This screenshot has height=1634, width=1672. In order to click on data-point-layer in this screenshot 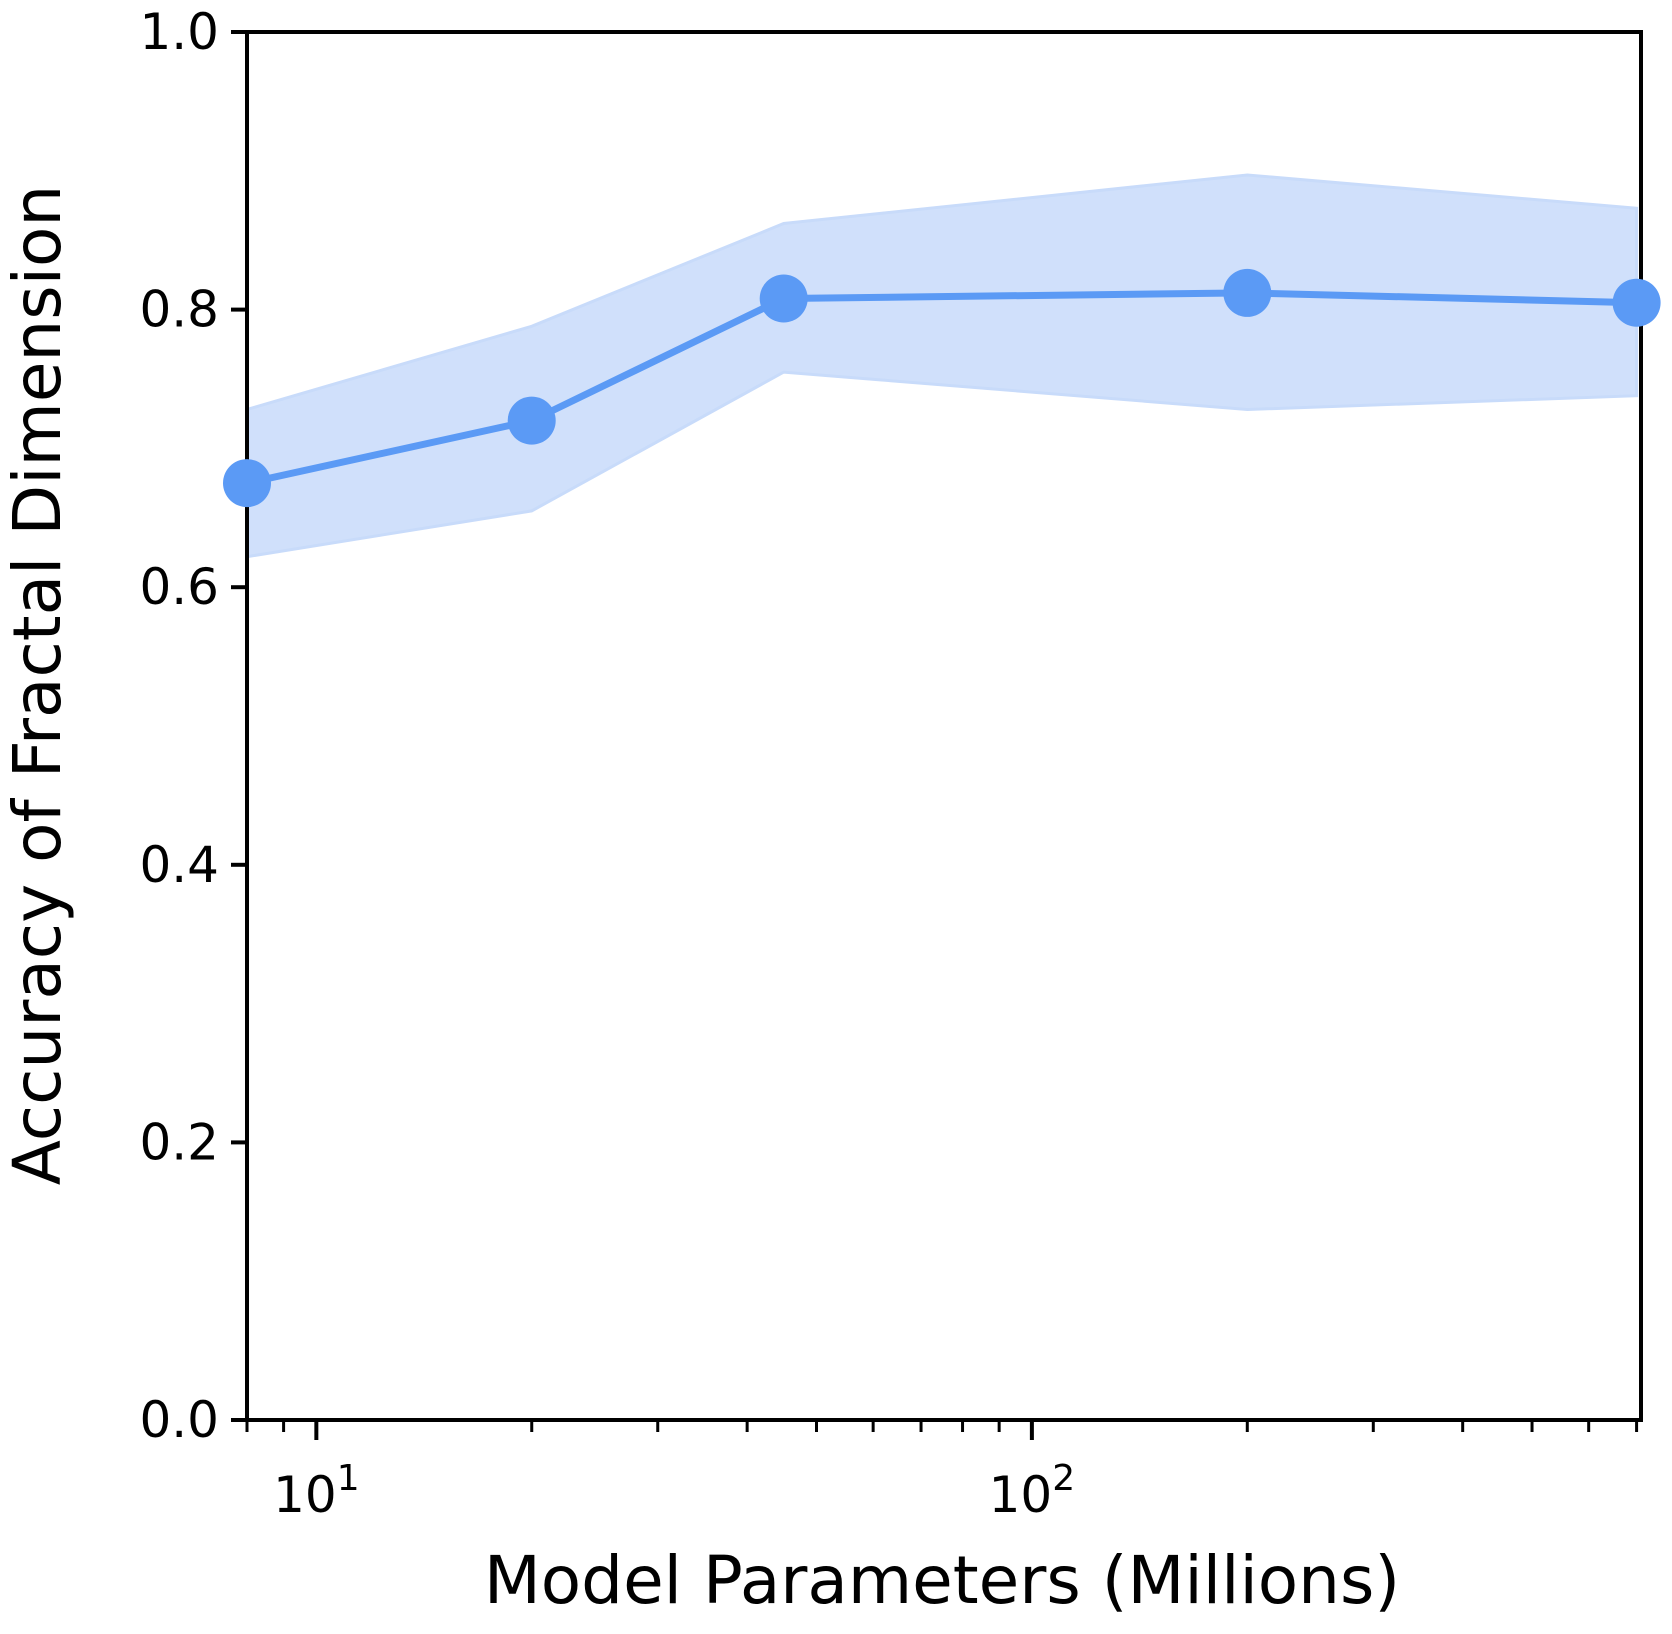, I will do `click(942, 388)`.